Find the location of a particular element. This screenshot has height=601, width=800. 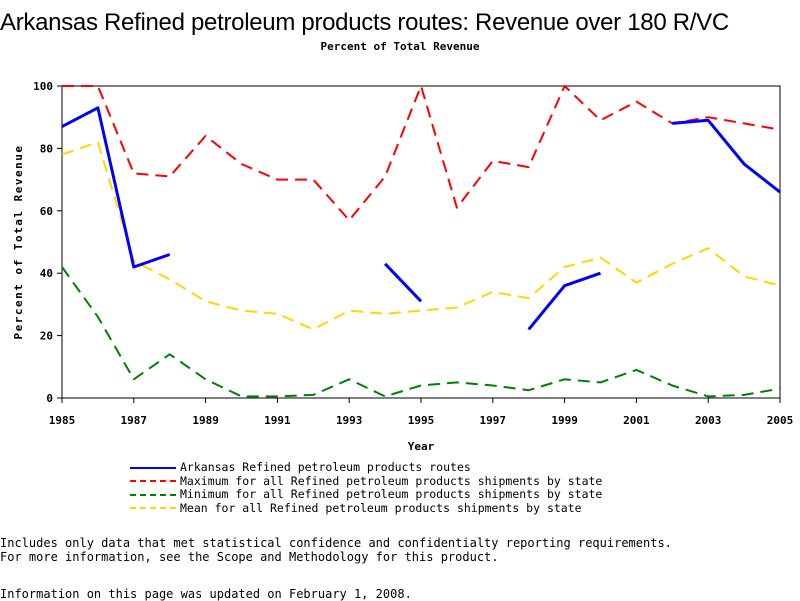

y-tick-label: 0 is located at coordinates (49, 398).